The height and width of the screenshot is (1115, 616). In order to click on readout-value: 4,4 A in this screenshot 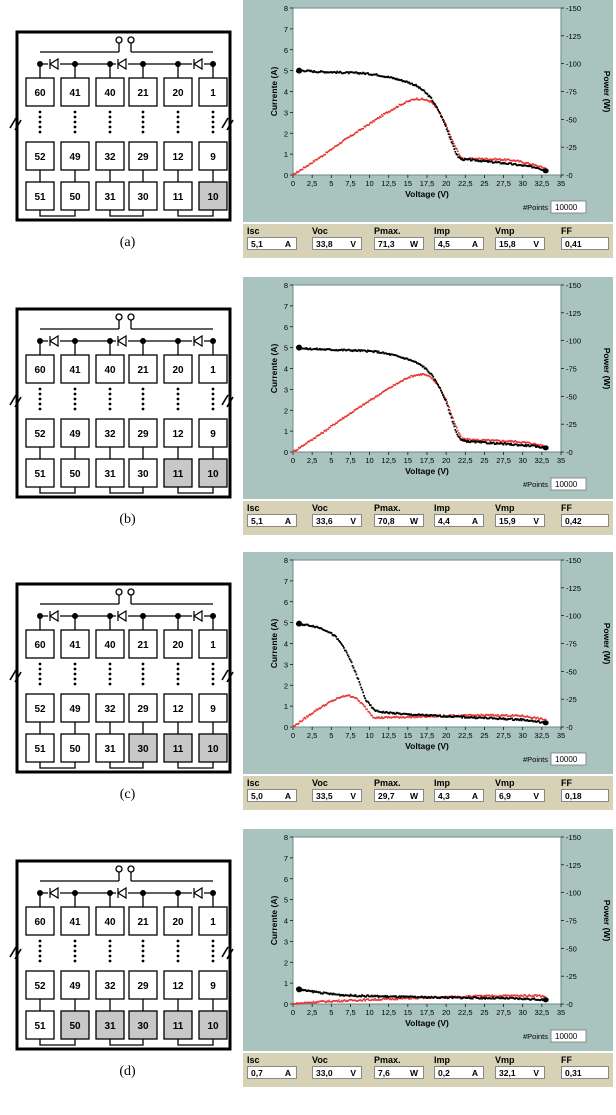, I will do `click(459, 520)`.